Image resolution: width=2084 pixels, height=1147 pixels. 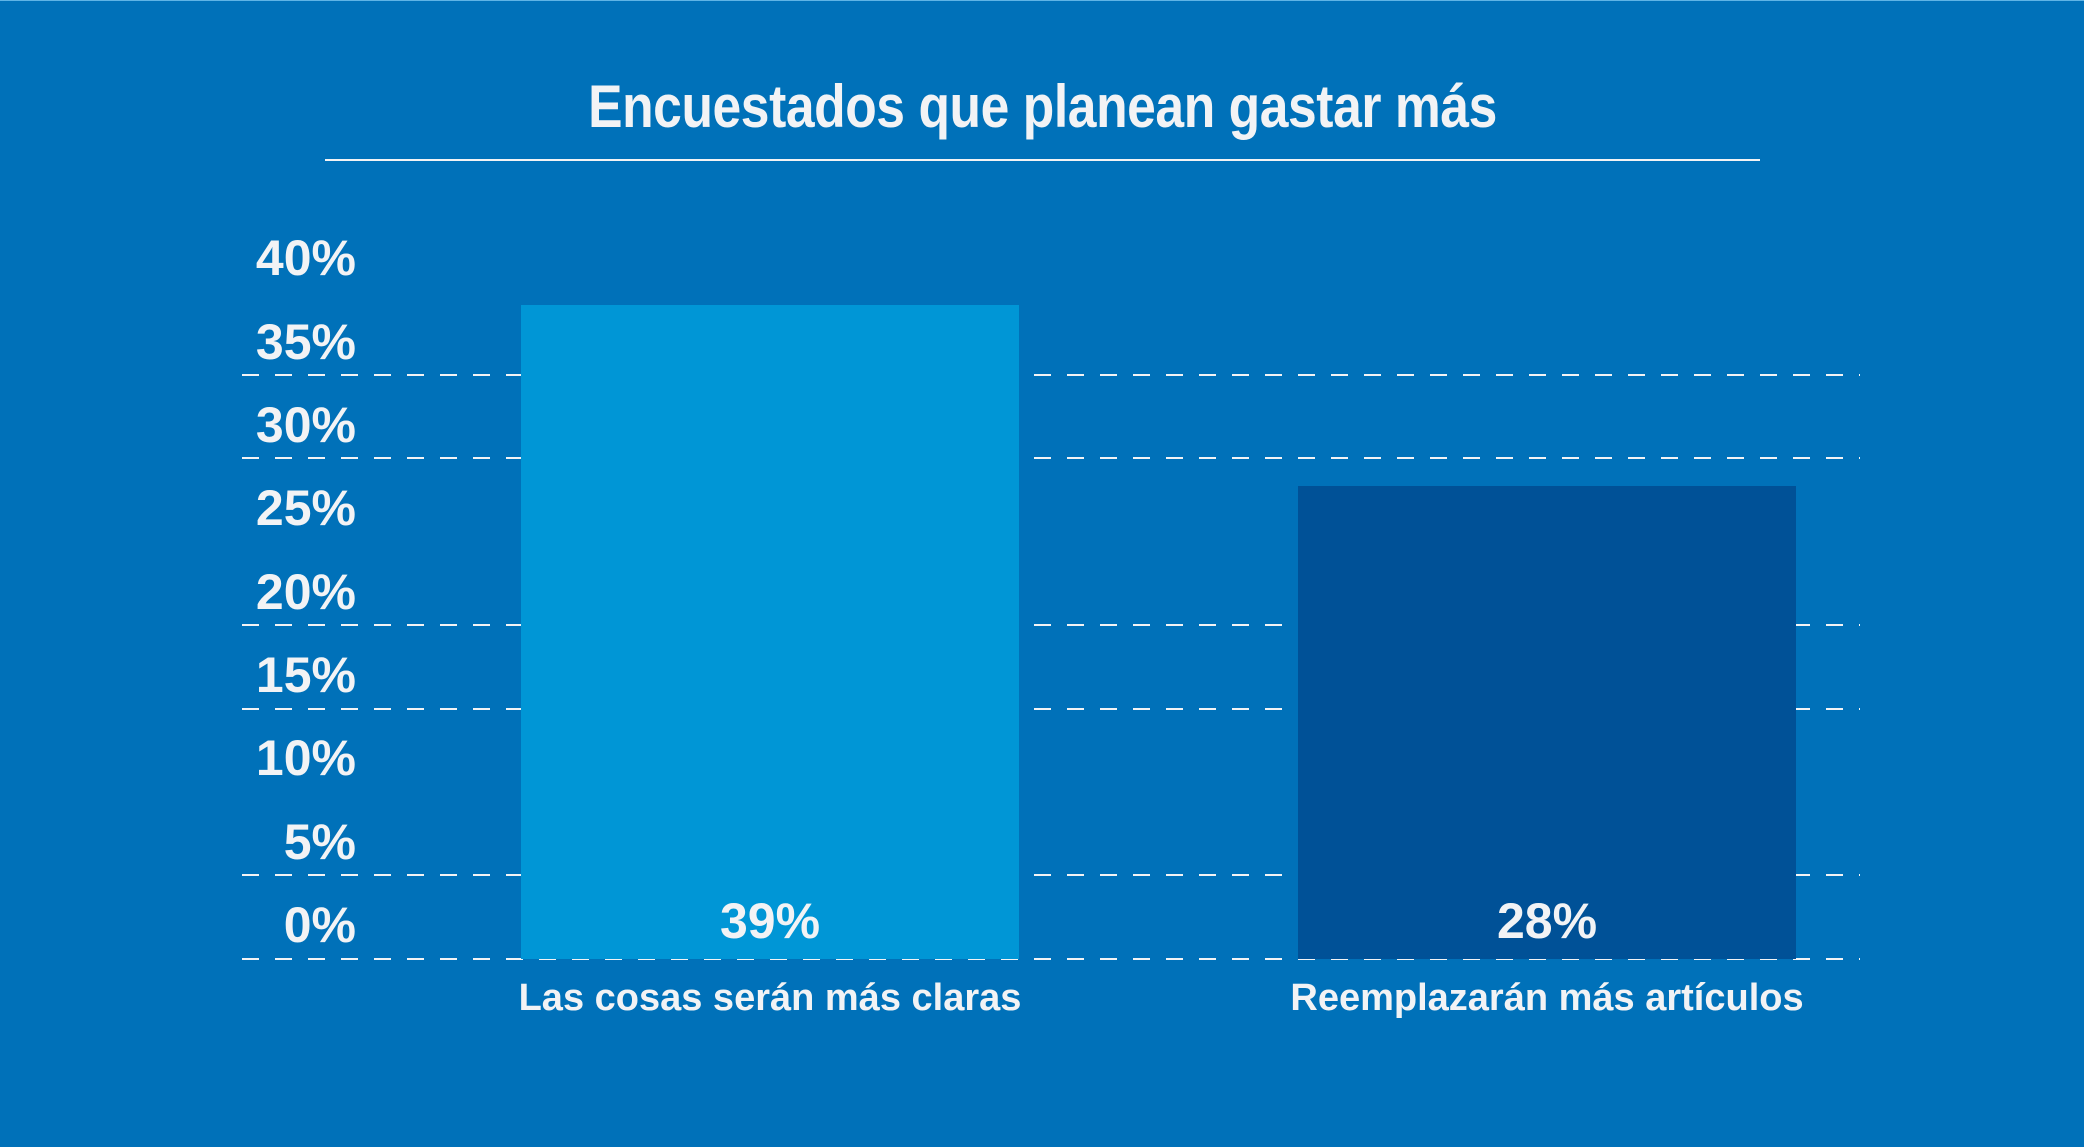 I want to click on y-tick-label: 5%, so click(x=320, y=842).